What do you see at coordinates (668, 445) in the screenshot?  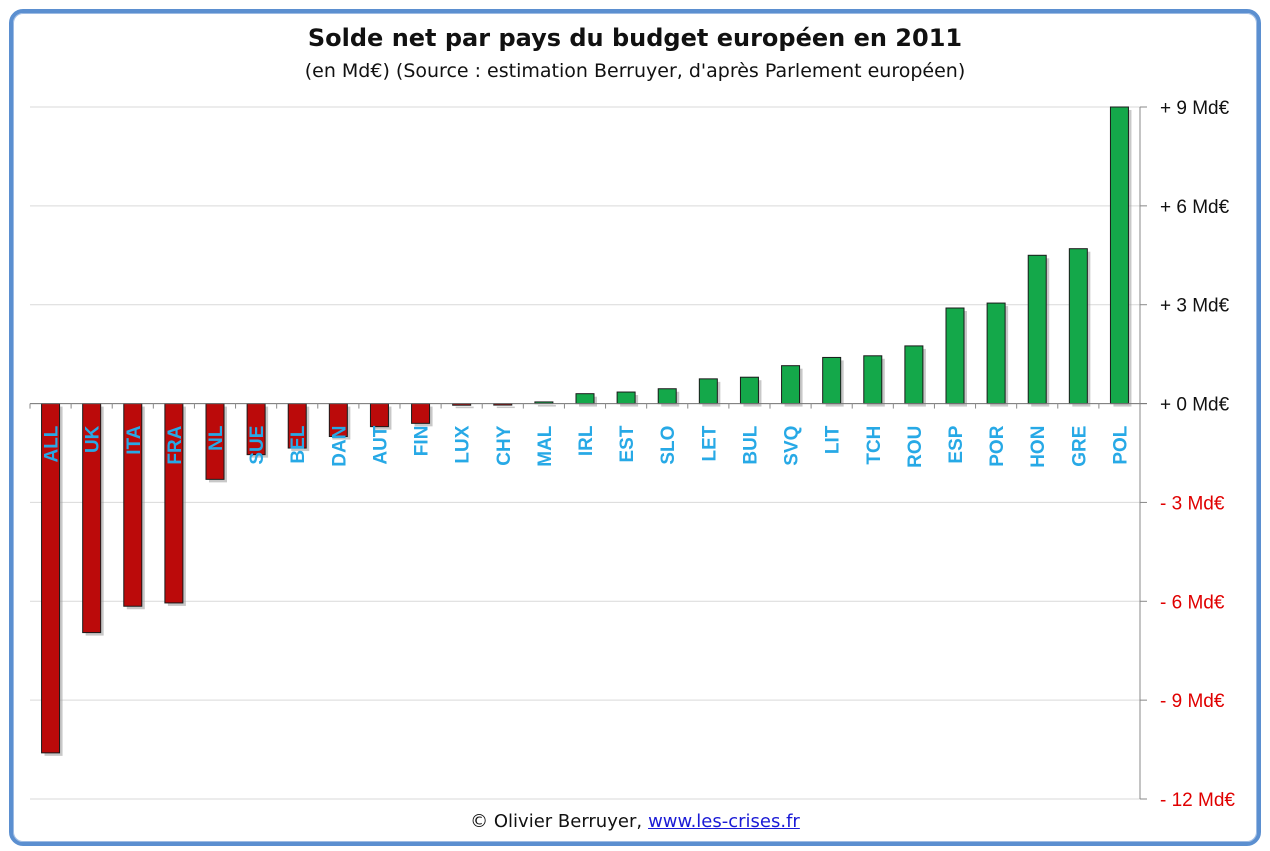 I see `x-category-label: SLO` at bounding box center [668, 445].